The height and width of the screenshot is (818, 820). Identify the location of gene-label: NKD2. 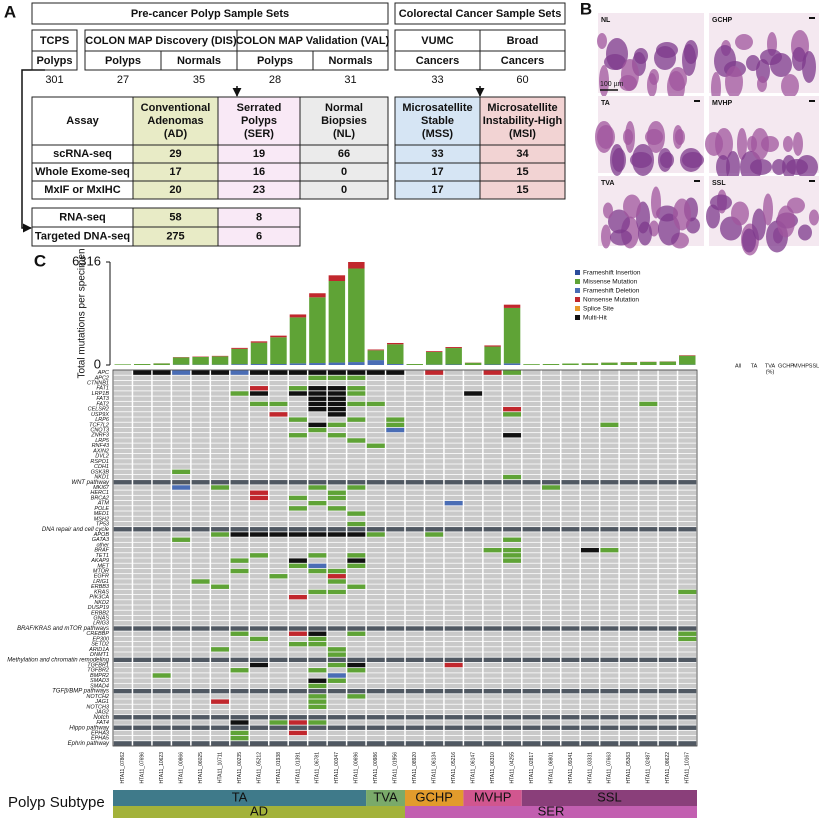
(101, 603).